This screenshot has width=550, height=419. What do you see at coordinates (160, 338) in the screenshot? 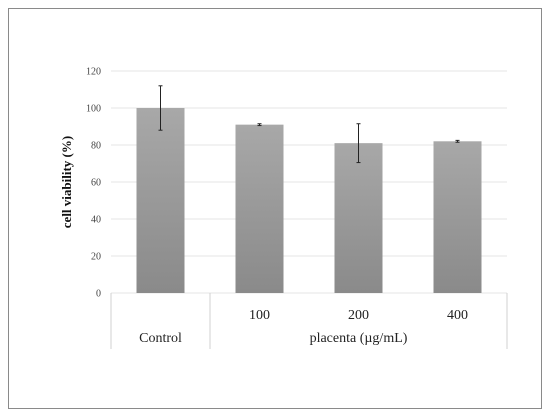
I see `category-label-control: Control` at bounding box center [160, 338].